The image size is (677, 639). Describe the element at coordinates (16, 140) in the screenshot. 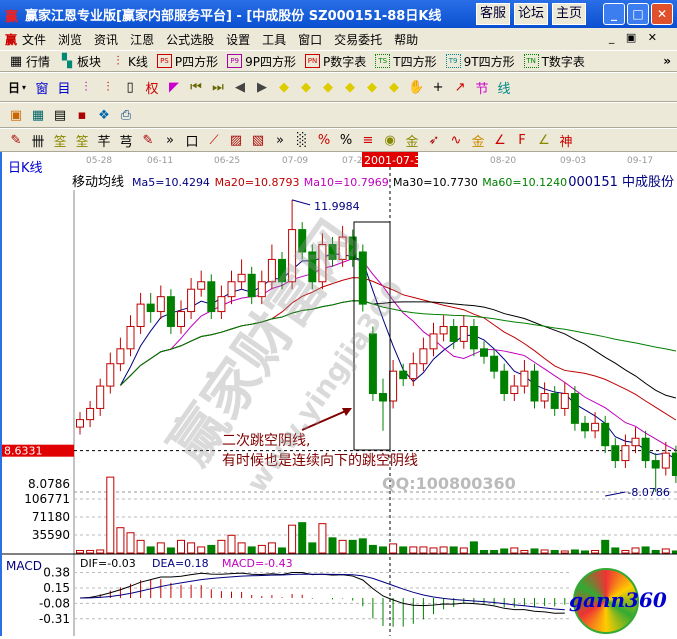

I see `pen-icon: ✎` at that location.